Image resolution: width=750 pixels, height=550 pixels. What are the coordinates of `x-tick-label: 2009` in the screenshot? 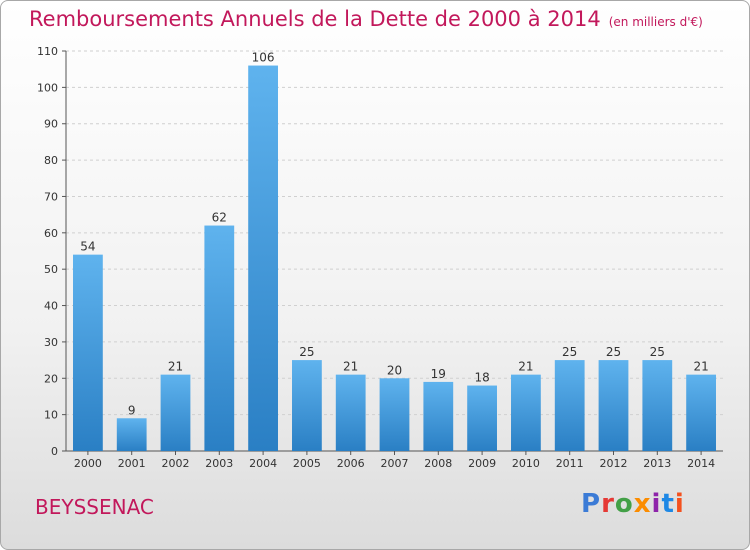 It's located at (482, 463).